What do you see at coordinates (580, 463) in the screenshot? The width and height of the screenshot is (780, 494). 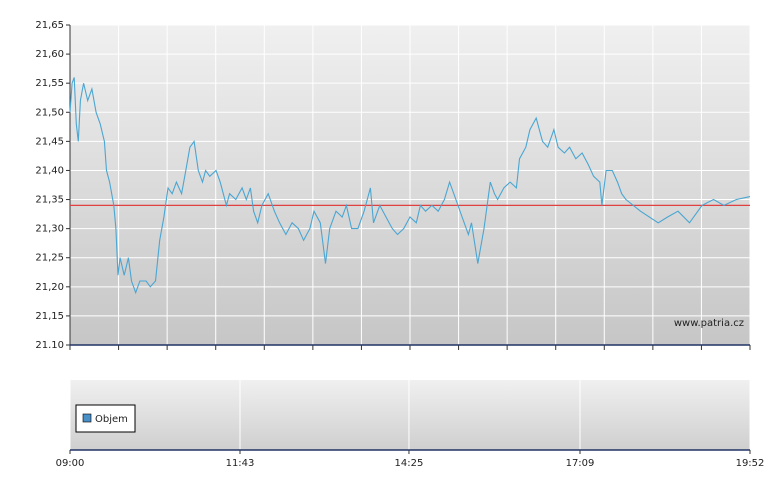 I see `x-tick-label: 17:09` at bounding box center [580, 463].